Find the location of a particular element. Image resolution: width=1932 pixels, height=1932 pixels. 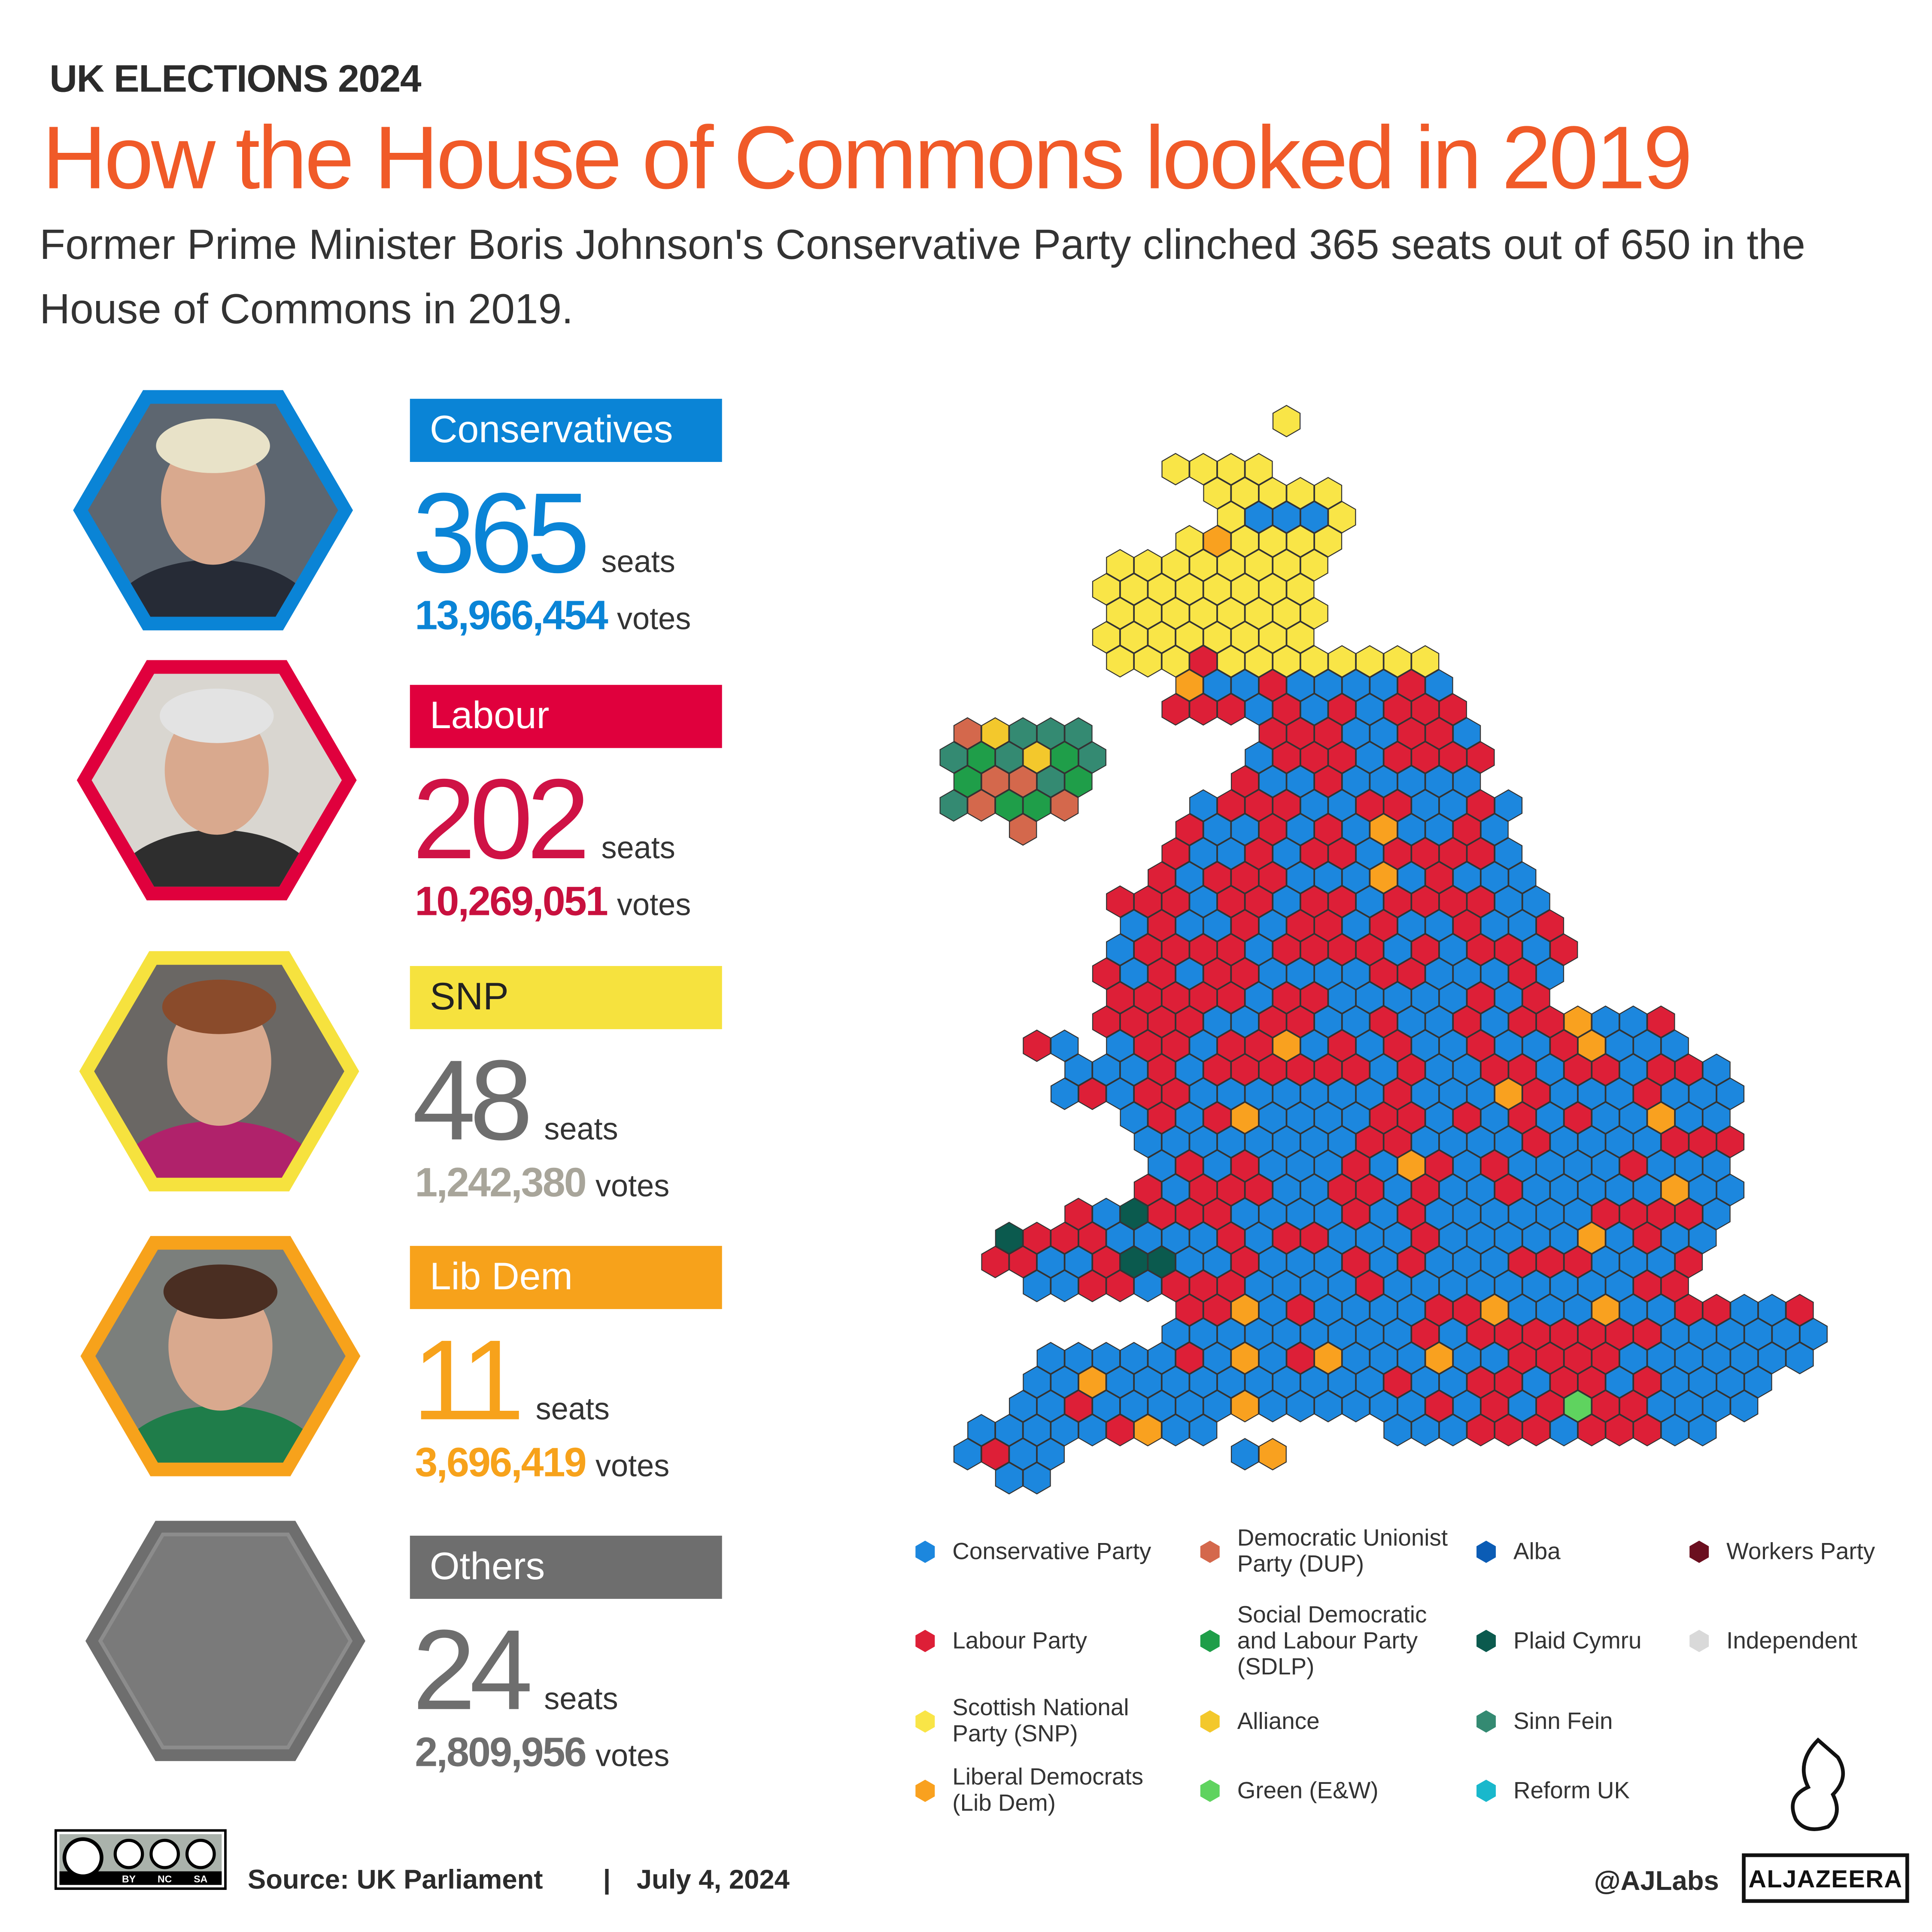

votes-unit: votes is located at coordinates (632, 1186).